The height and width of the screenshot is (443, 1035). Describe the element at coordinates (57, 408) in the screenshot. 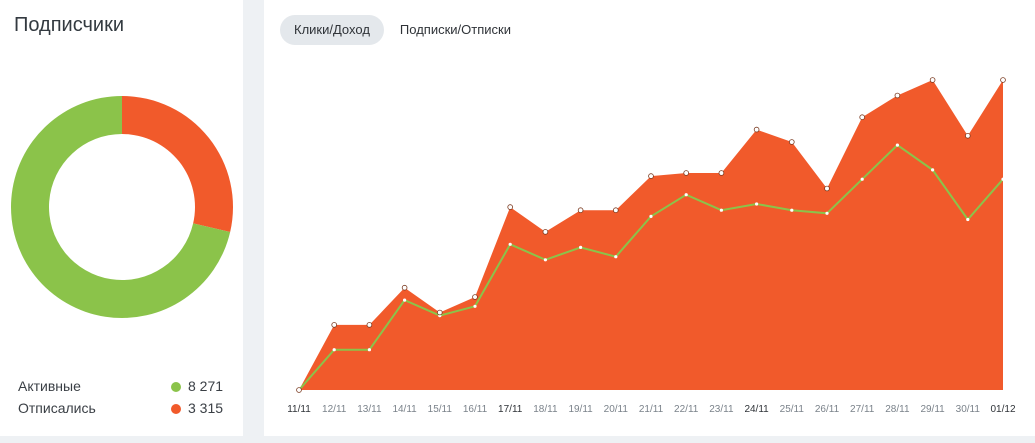

I see `legend-label: Отписались` at that location.